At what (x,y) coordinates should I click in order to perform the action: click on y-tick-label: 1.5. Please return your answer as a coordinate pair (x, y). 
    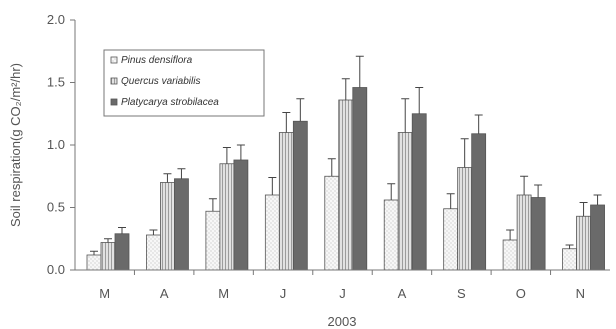
    Looking at the image, I should click on (56, 82).